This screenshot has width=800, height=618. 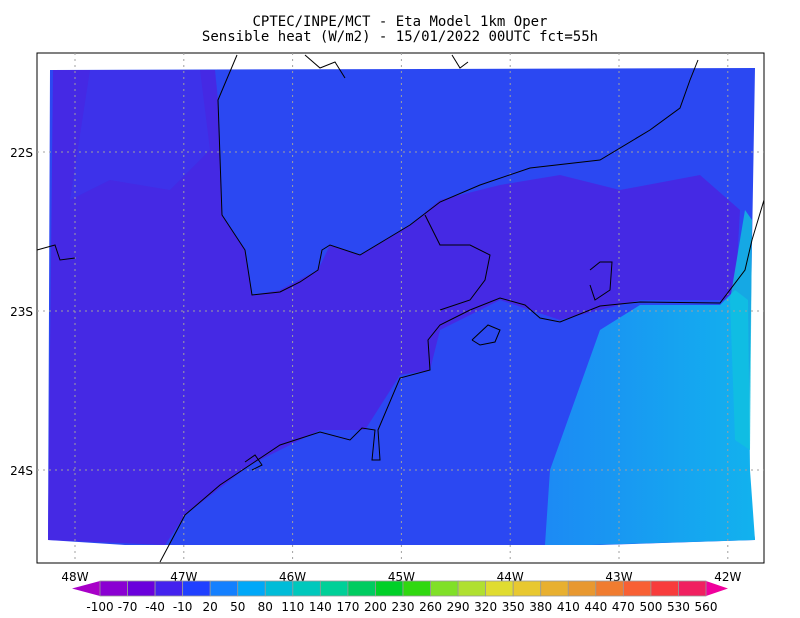 What do you see at coordinates (458, 607) in the screenshot?
I see `colorbar-level-label: 290` at bounding box center [458, 607].